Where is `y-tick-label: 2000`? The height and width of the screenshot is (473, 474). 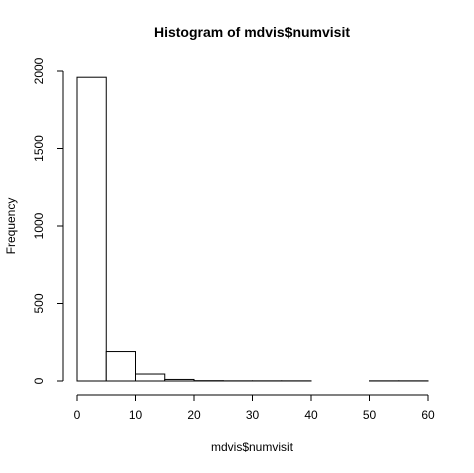
y-tick-label: 2000 is located at coordinates (39, 70).